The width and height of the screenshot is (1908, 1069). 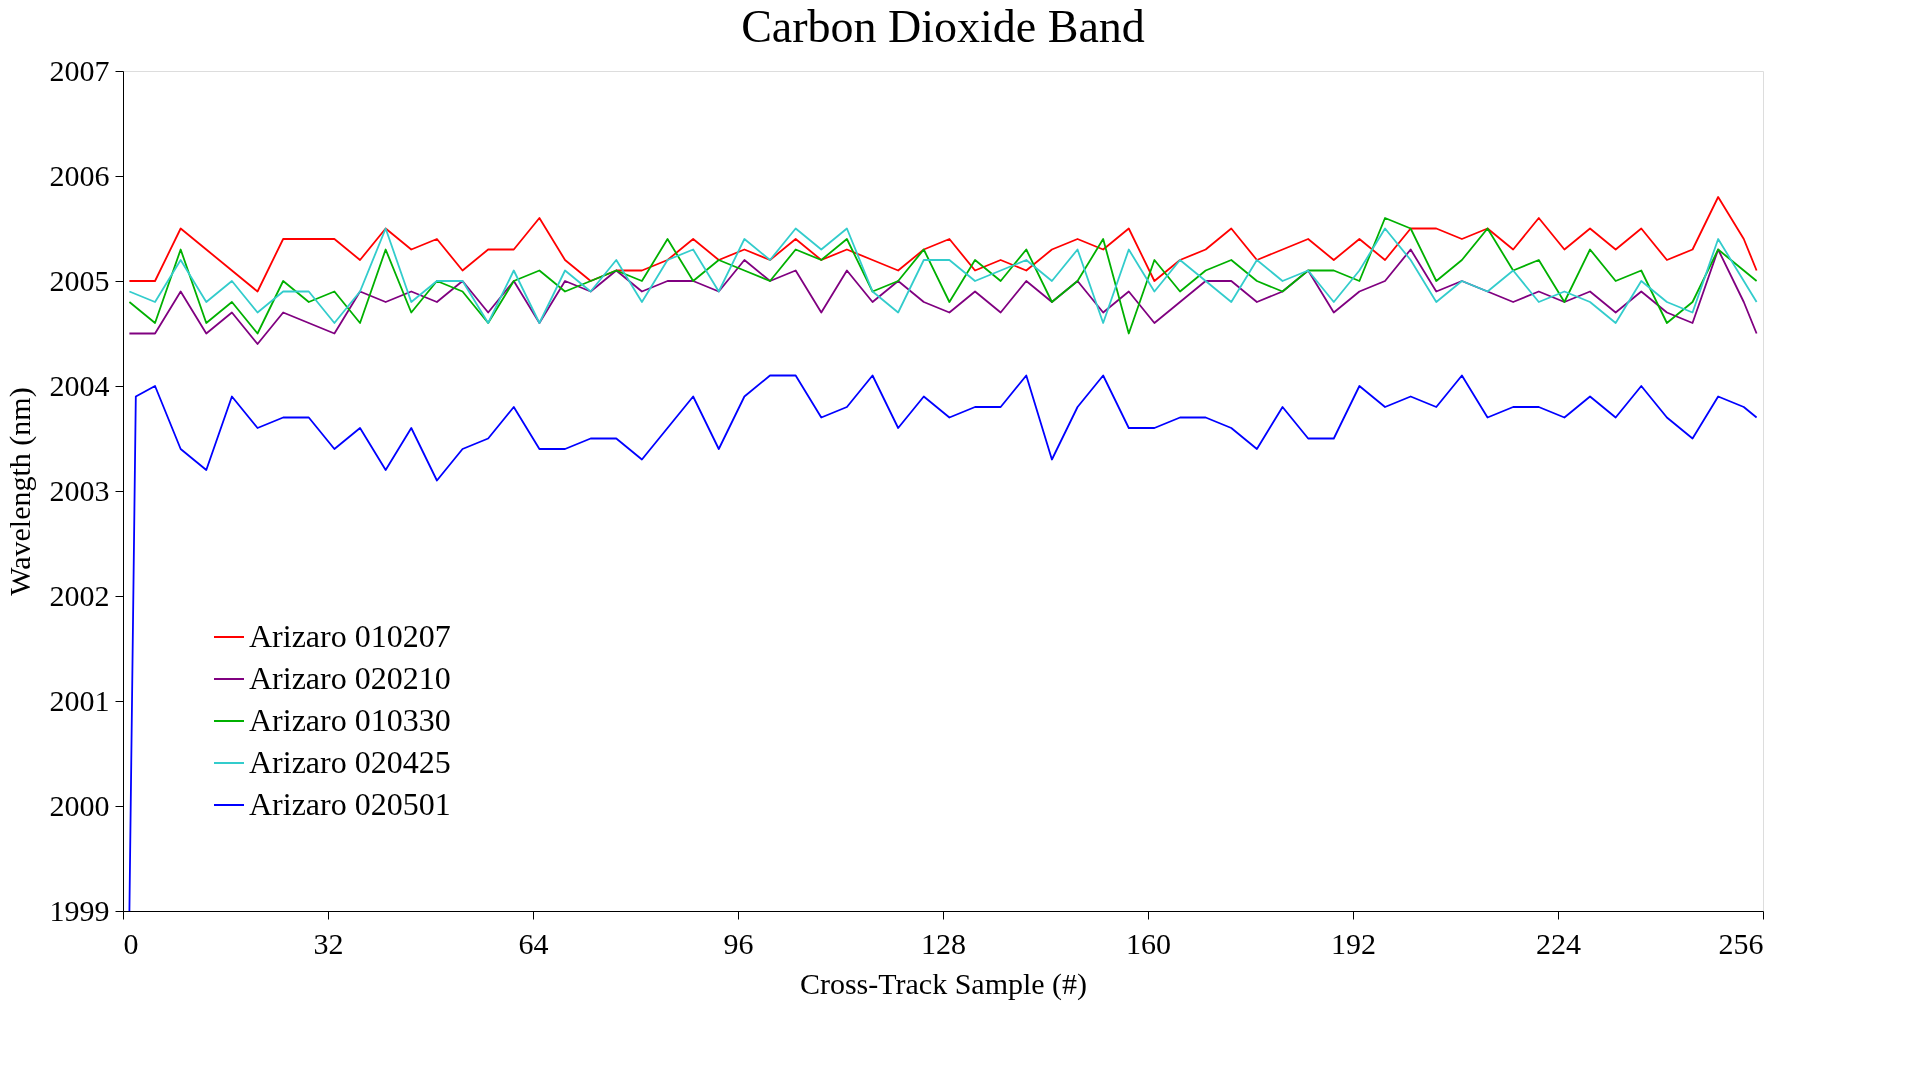 What do you see at coordinates (79, 490) in the screenshot?
I see `y-tick-label: 2003` at bounding box center [79, 490].